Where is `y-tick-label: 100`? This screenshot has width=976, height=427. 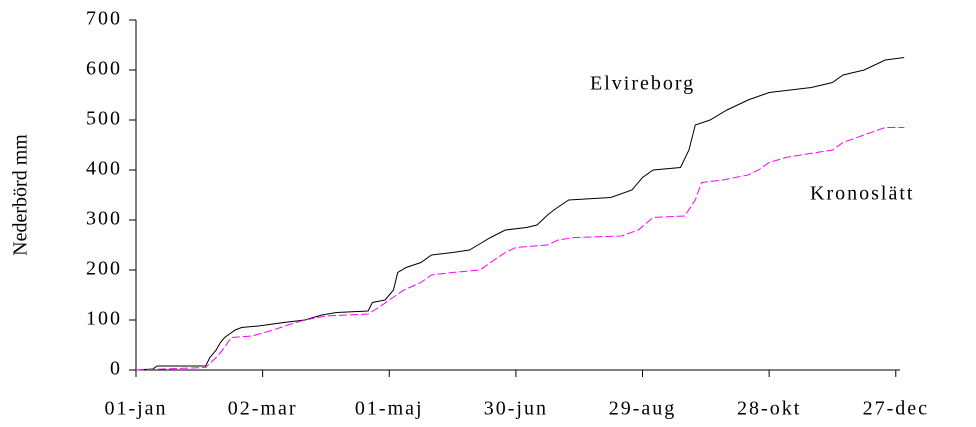 y-tick-label: 100 is located at coordinates (104, 319).